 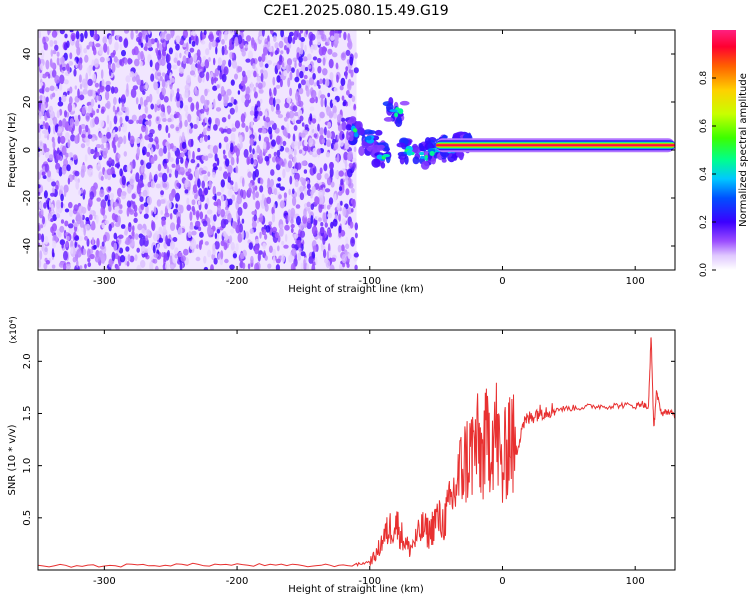 What do you see at coordinates (237, 581) in the screenshot?
I see `snr-xtick-label: -200` at bounding box center [237, 581].